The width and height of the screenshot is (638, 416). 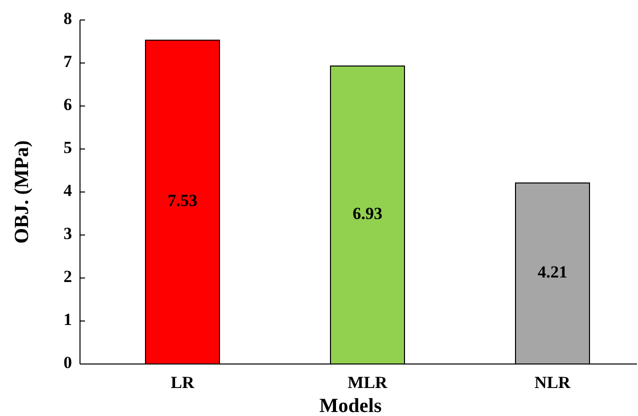 What do you see at coordinates (368, 382) in the screenshot?
I see `x-tick-label: MLR` at bounding box center [368, 382].